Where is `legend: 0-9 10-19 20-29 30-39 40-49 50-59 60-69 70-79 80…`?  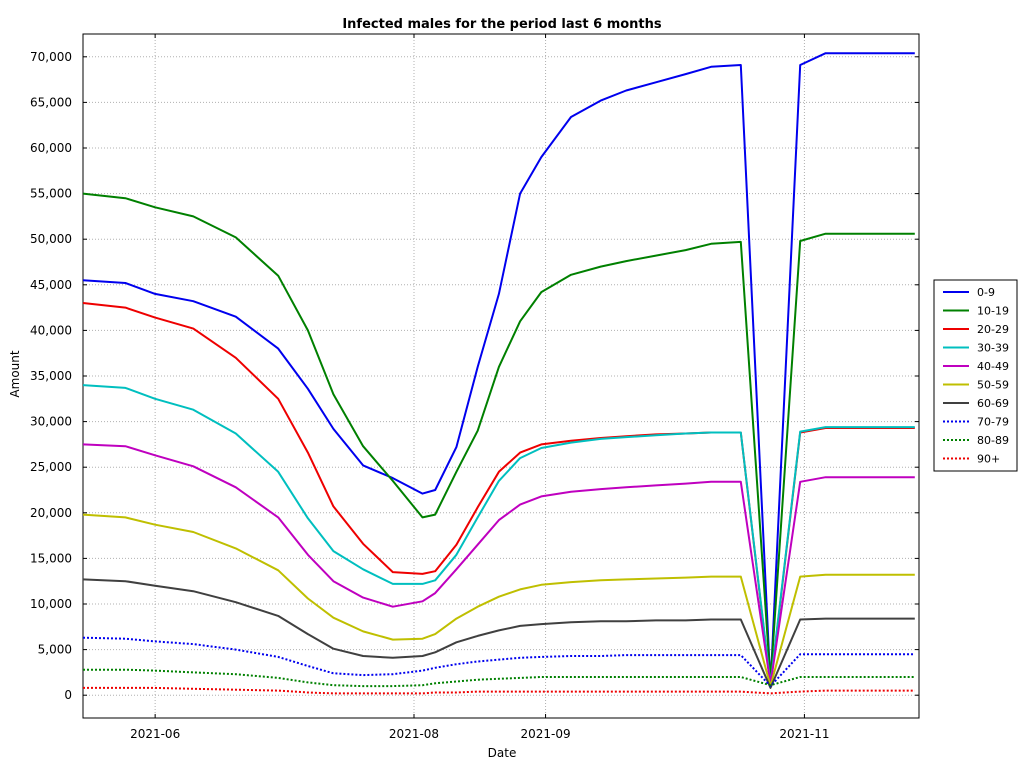 legend: 0-9 10-19 20-29 30-39 40-49 50-59 60-69 70-79 80… is located at coordinates (975, 375).